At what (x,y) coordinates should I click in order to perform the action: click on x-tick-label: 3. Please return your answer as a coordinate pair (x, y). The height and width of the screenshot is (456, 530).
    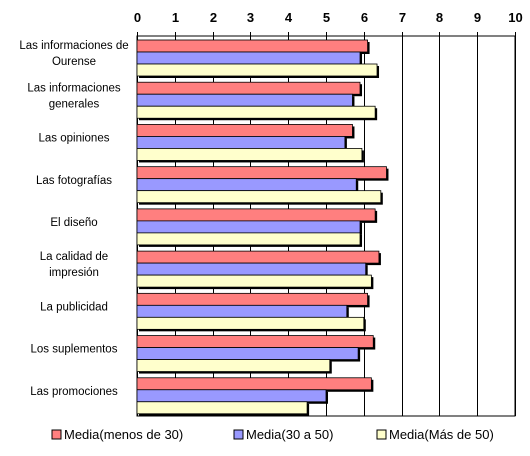
    Looking at the image, I should click on (250, 17).